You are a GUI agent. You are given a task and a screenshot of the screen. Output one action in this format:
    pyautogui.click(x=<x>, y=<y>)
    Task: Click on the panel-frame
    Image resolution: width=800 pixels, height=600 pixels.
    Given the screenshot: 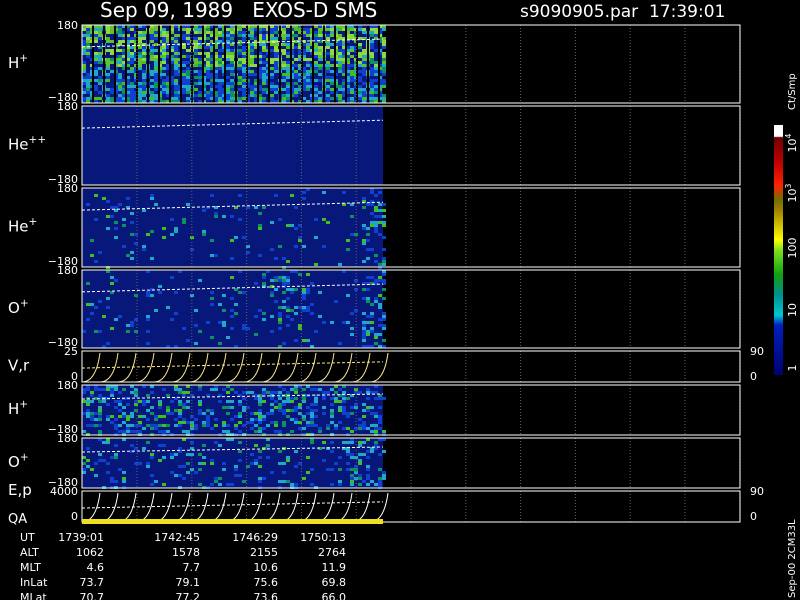 What is the action you would take?
    pyautogui.click(x=411, y=227)
    